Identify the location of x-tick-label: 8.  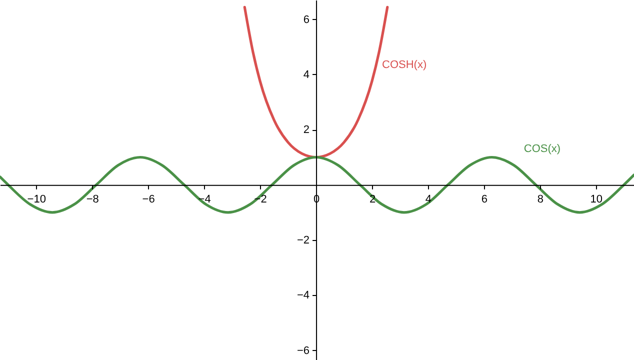
(540, 199).